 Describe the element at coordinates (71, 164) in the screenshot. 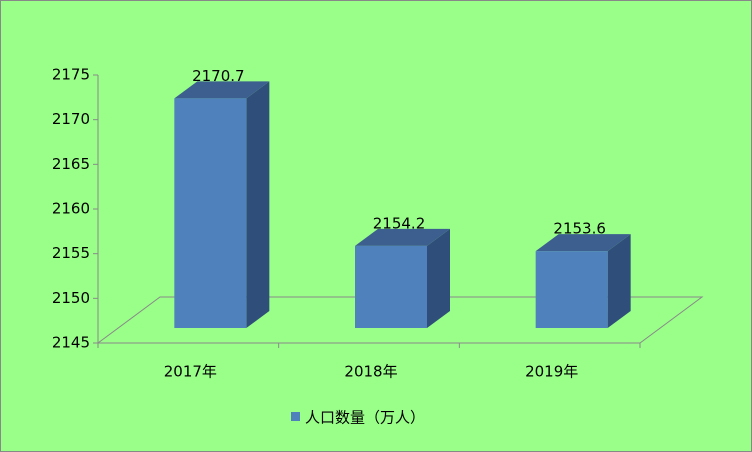

I see `y-tick-label: 2165` at that location.